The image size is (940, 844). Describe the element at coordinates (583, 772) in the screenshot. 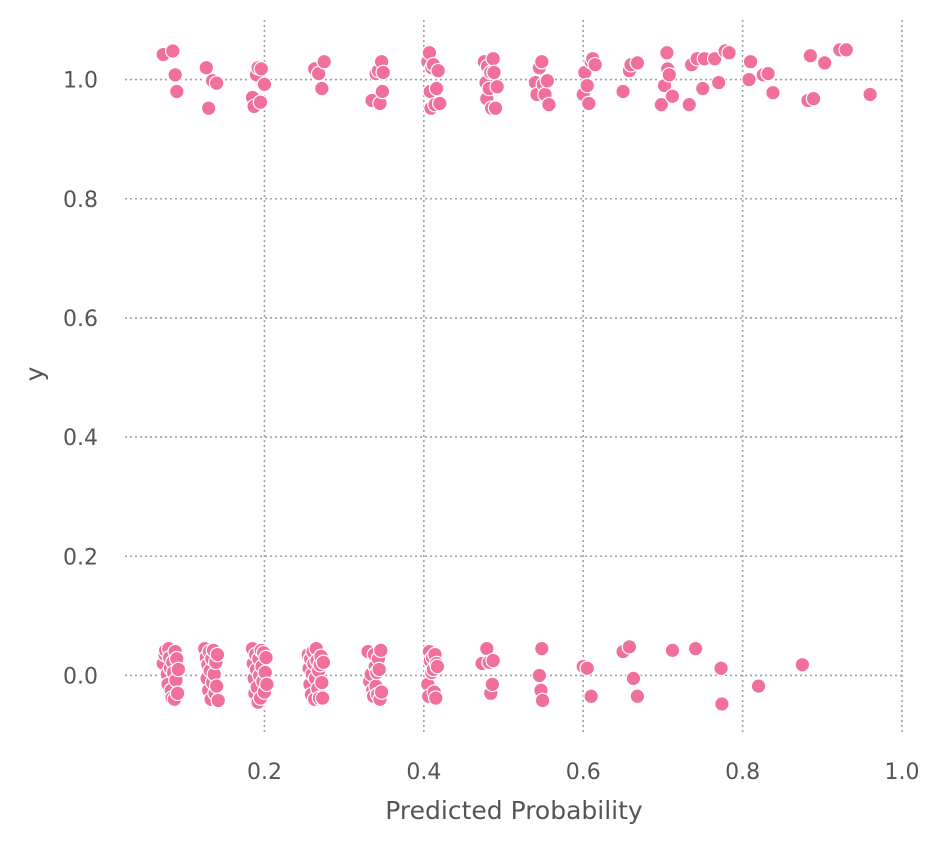

I see `x-tick-label: 0.6` at that location.